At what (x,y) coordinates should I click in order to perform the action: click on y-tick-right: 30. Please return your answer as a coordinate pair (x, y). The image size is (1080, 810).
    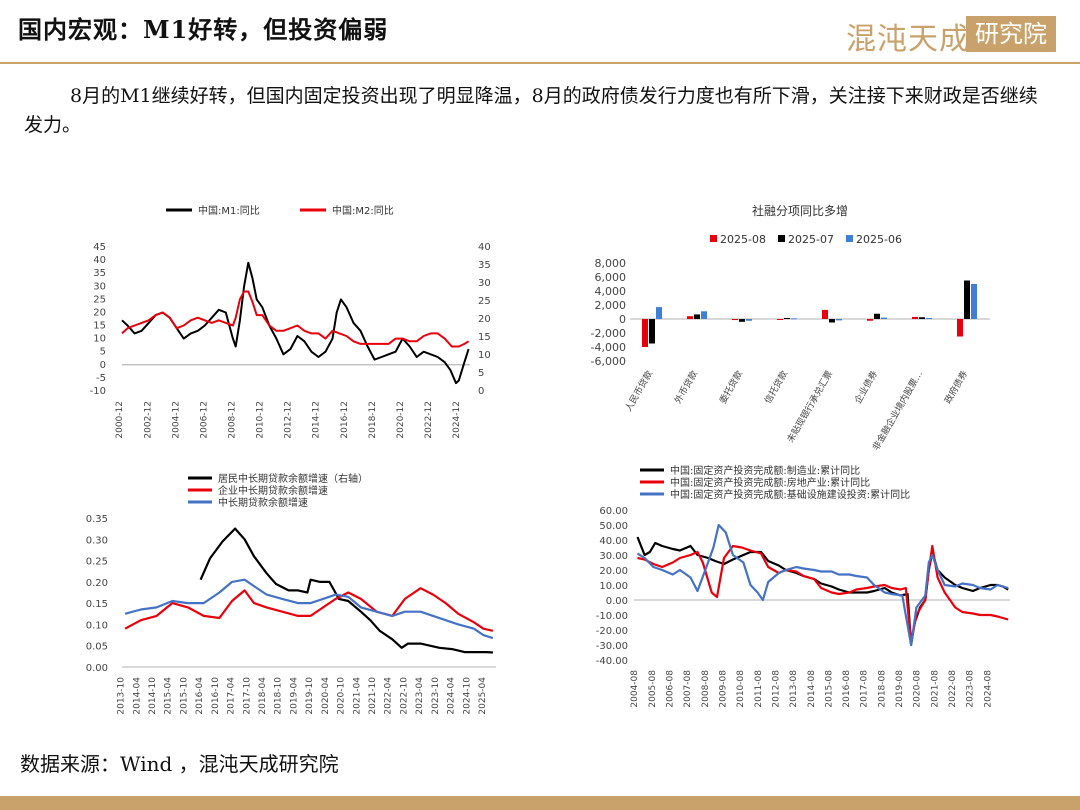
    Looking at the image, I should click on (484, 283).